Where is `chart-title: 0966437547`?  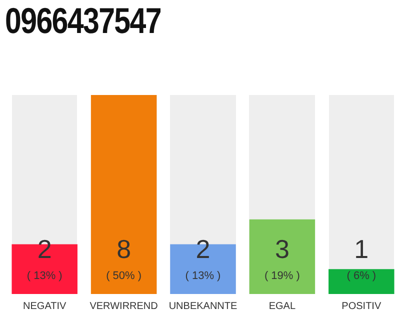
chart-title: 0966437547 is located at coordinates (83, 21).